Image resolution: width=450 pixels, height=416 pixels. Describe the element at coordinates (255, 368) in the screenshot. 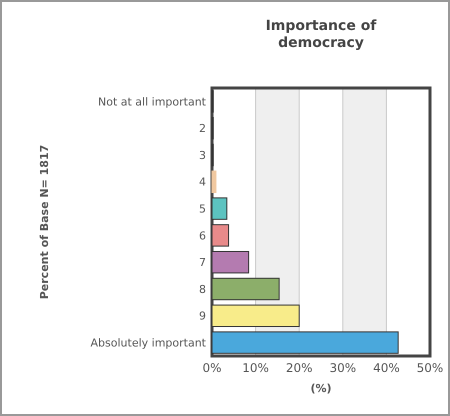

I see `x-tick-label: 10%` at that location.